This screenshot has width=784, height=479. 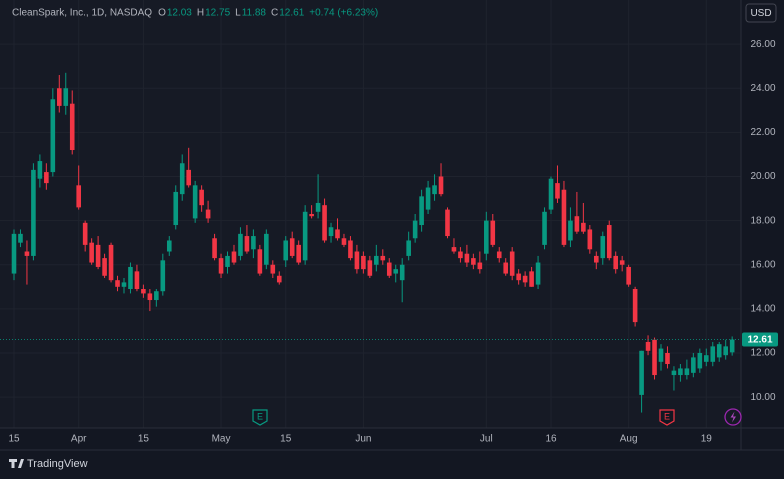 I want to click on legend-value: 12.61, so click(x=291, y=13).